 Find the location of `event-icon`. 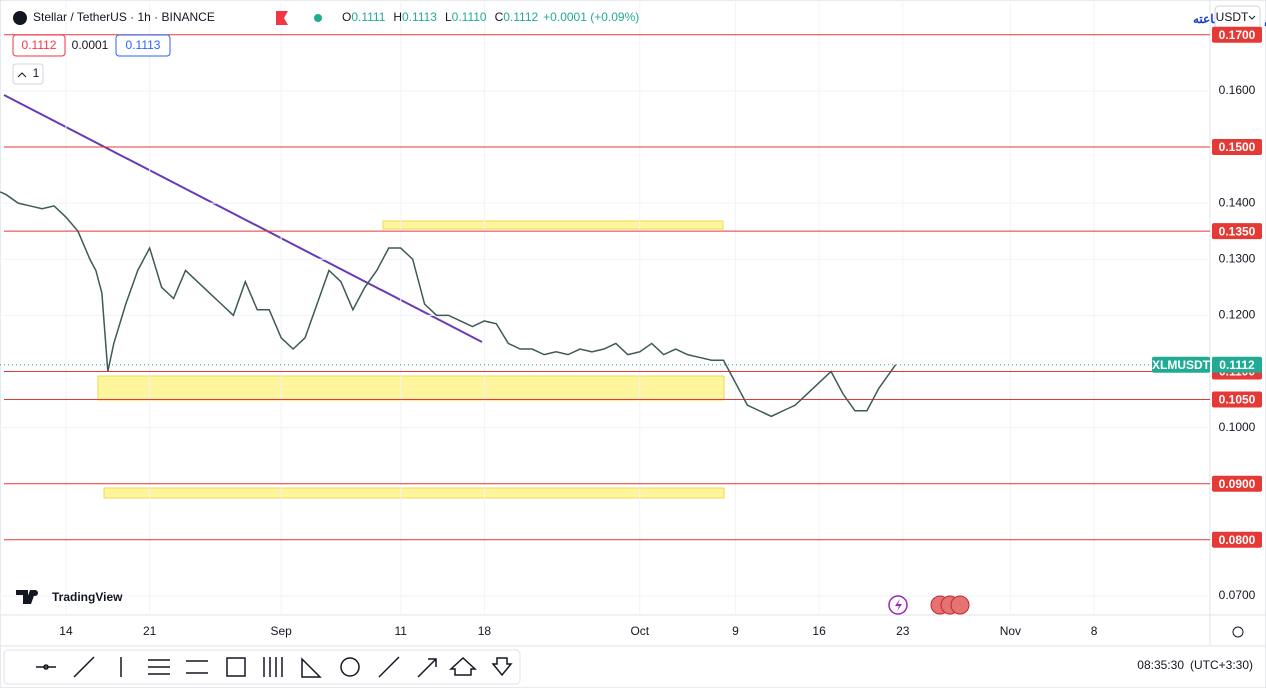

event-icon is located at coordinates (898, 605).